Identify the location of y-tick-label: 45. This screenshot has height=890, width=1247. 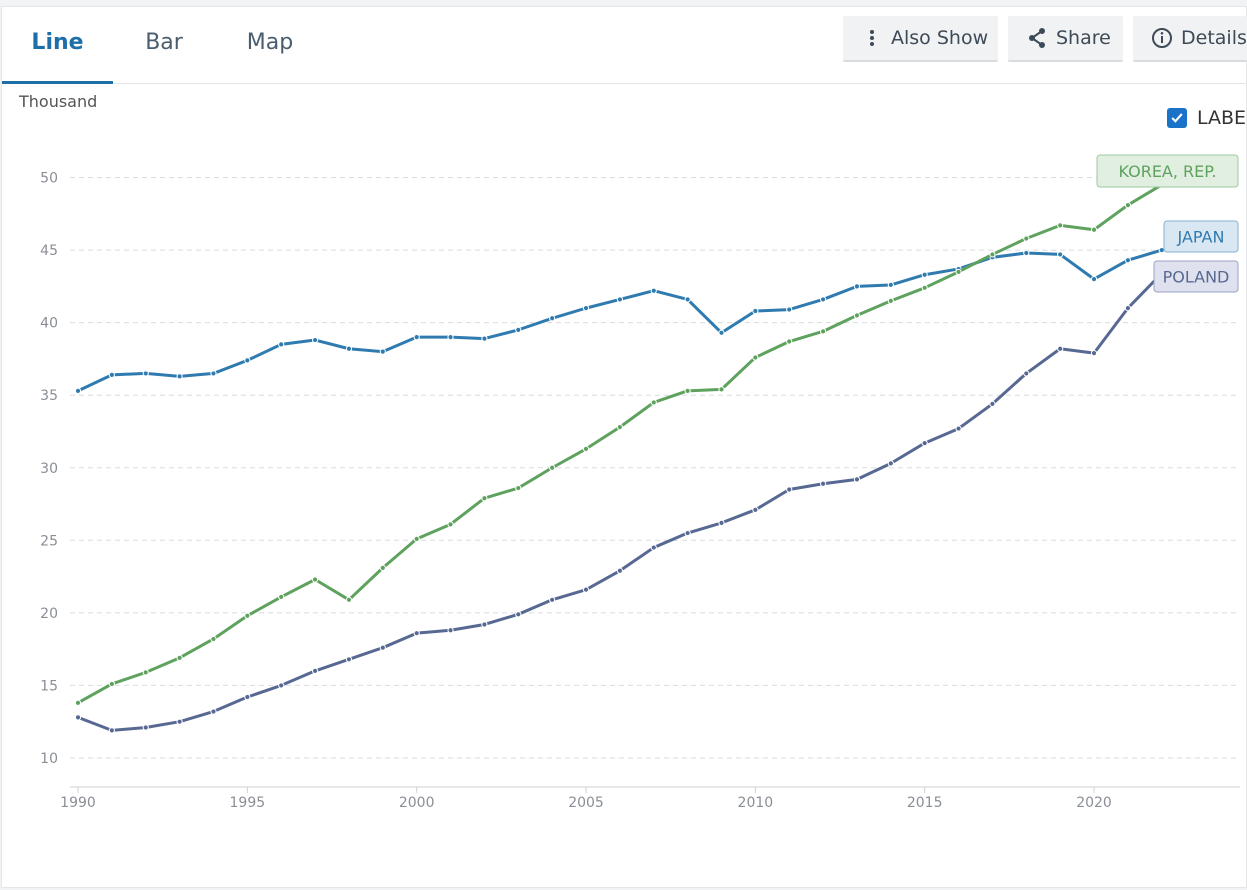
(49, 251).